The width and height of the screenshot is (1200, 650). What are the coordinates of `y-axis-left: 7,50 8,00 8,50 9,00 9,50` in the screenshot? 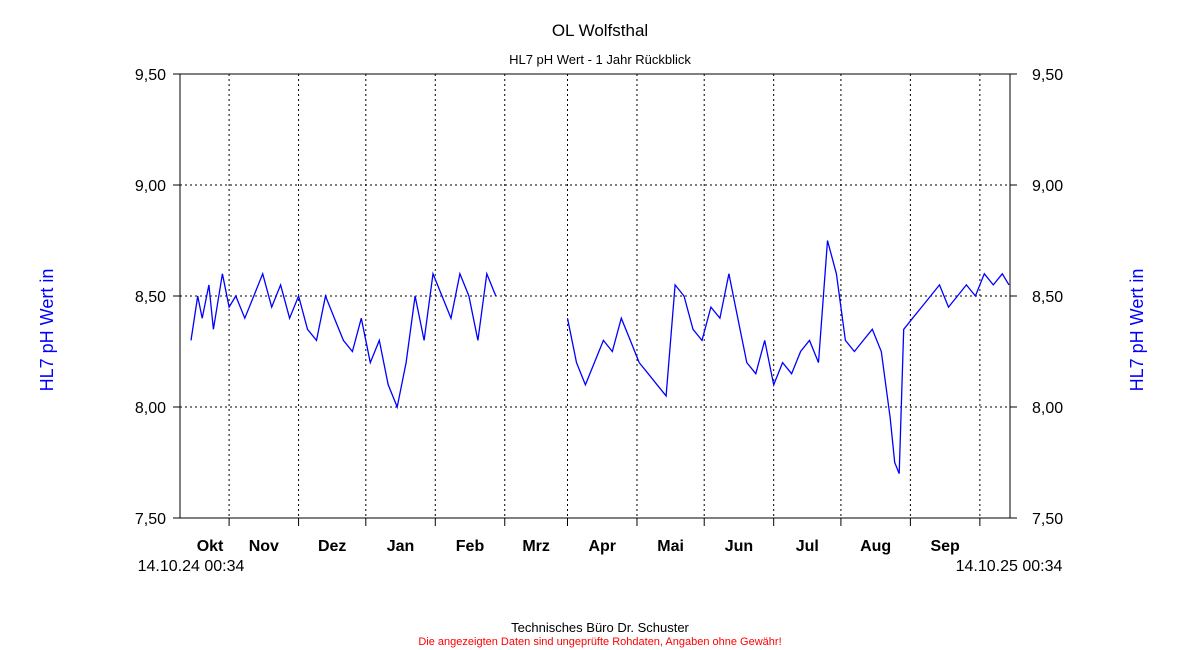 It's located at (157, 297).